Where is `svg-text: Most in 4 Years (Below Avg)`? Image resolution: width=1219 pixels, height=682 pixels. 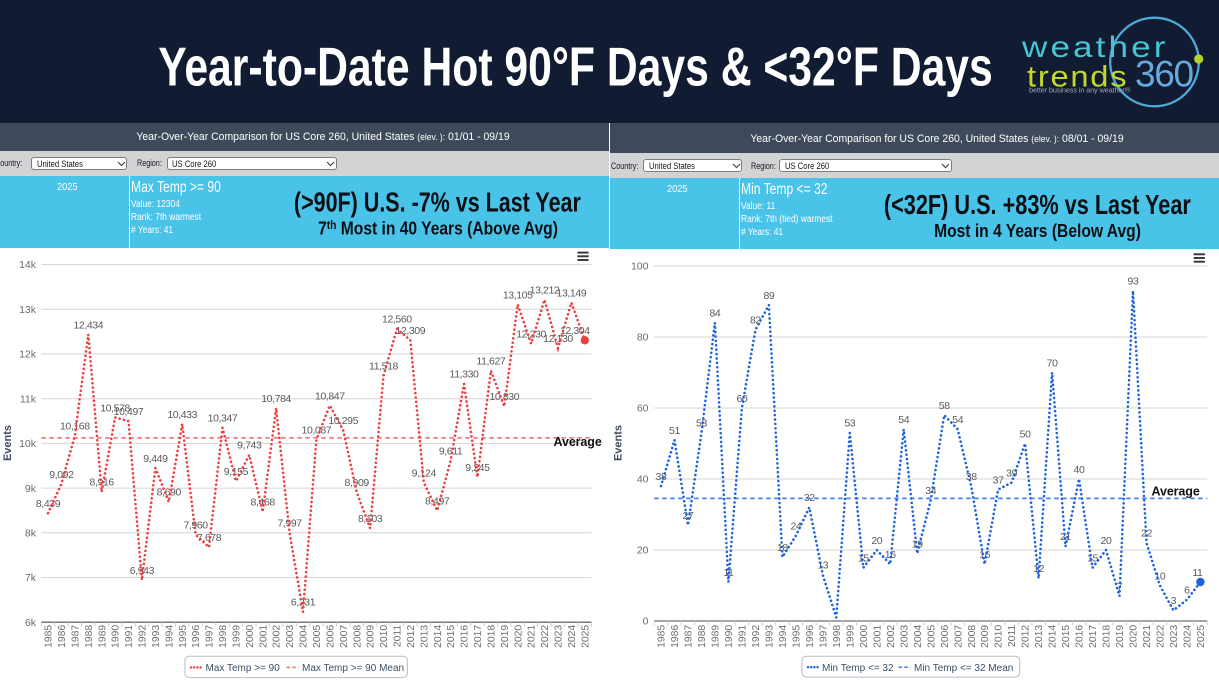 svg-text: Most in 4 Years (Below Avg) is located at coordinates (1037, 231).